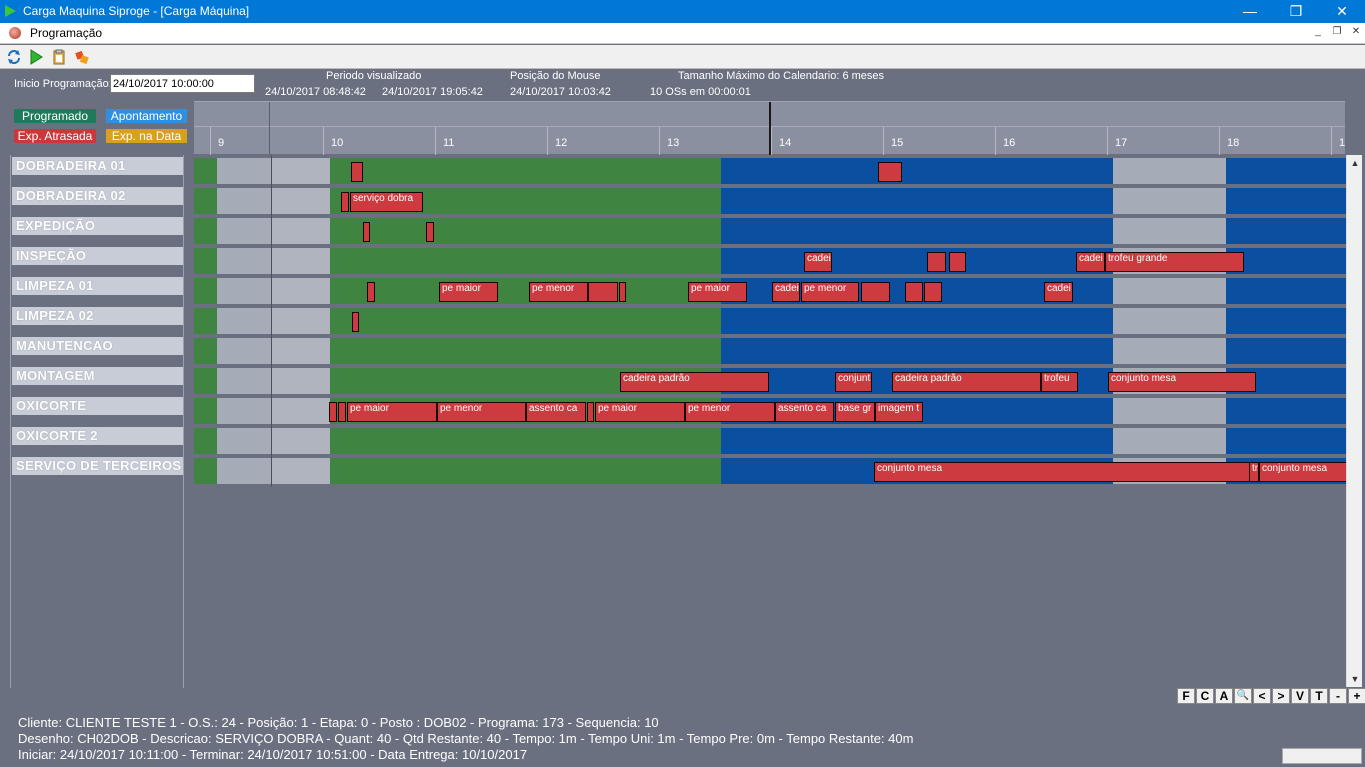 The width and height of the screenshot is (1365, 767). Describe the element at coordinates (1174, 262) in the screenshot. I see `task-bar: trofeu grande` at that location.